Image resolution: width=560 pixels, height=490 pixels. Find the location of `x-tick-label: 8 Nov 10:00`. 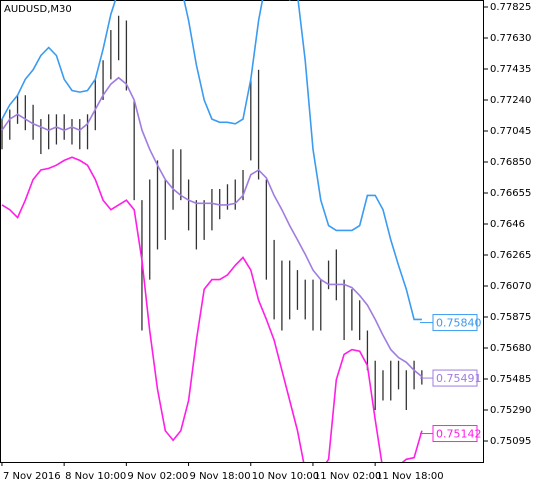

x-tick-label: 8 Nov 10:00 is located at coordinates (95, 476).